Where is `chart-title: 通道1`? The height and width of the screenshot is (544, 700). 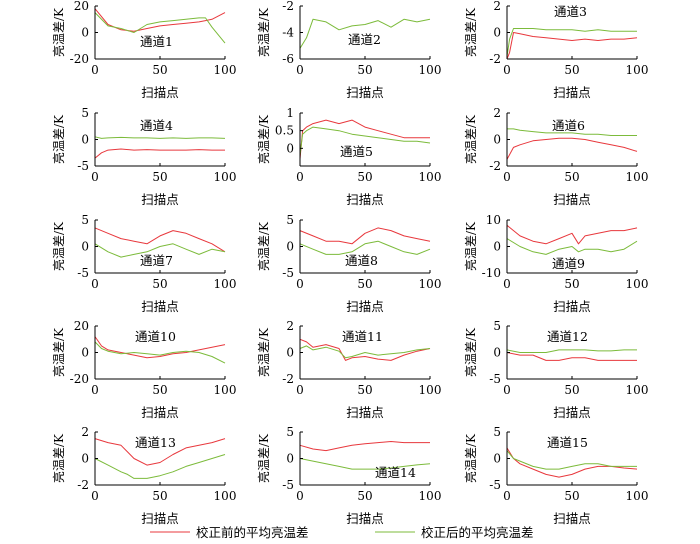
chart-title: 通道1 is located at coordinates (156, 41).